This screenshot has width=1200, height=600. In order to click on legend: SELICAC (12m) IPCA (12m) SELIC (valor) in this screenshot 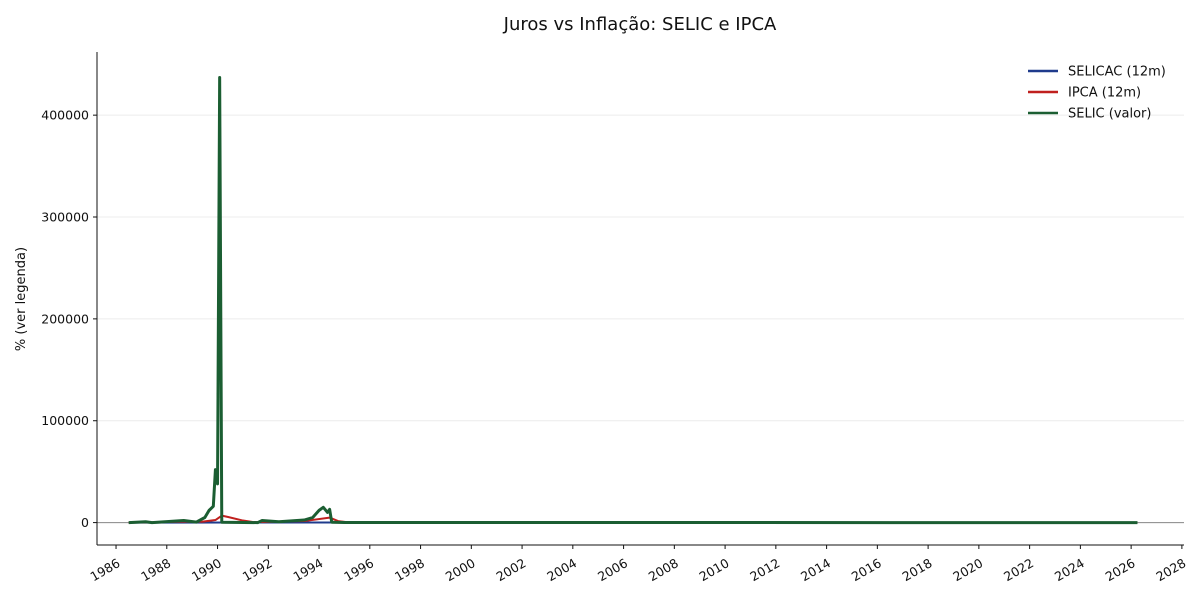, I will do `click(1097, 93)`.